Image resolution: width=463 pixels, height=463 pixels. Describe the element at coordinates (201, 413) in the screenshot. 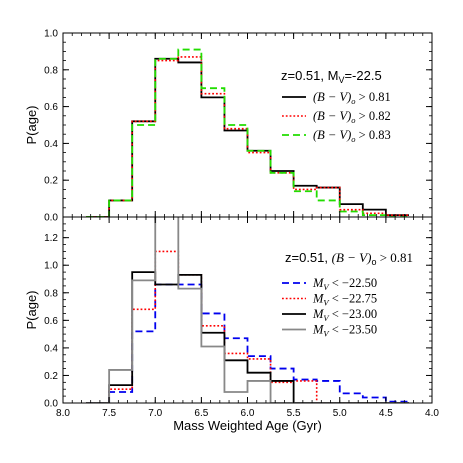

I see `x-tick-label: 6.5` at that location.